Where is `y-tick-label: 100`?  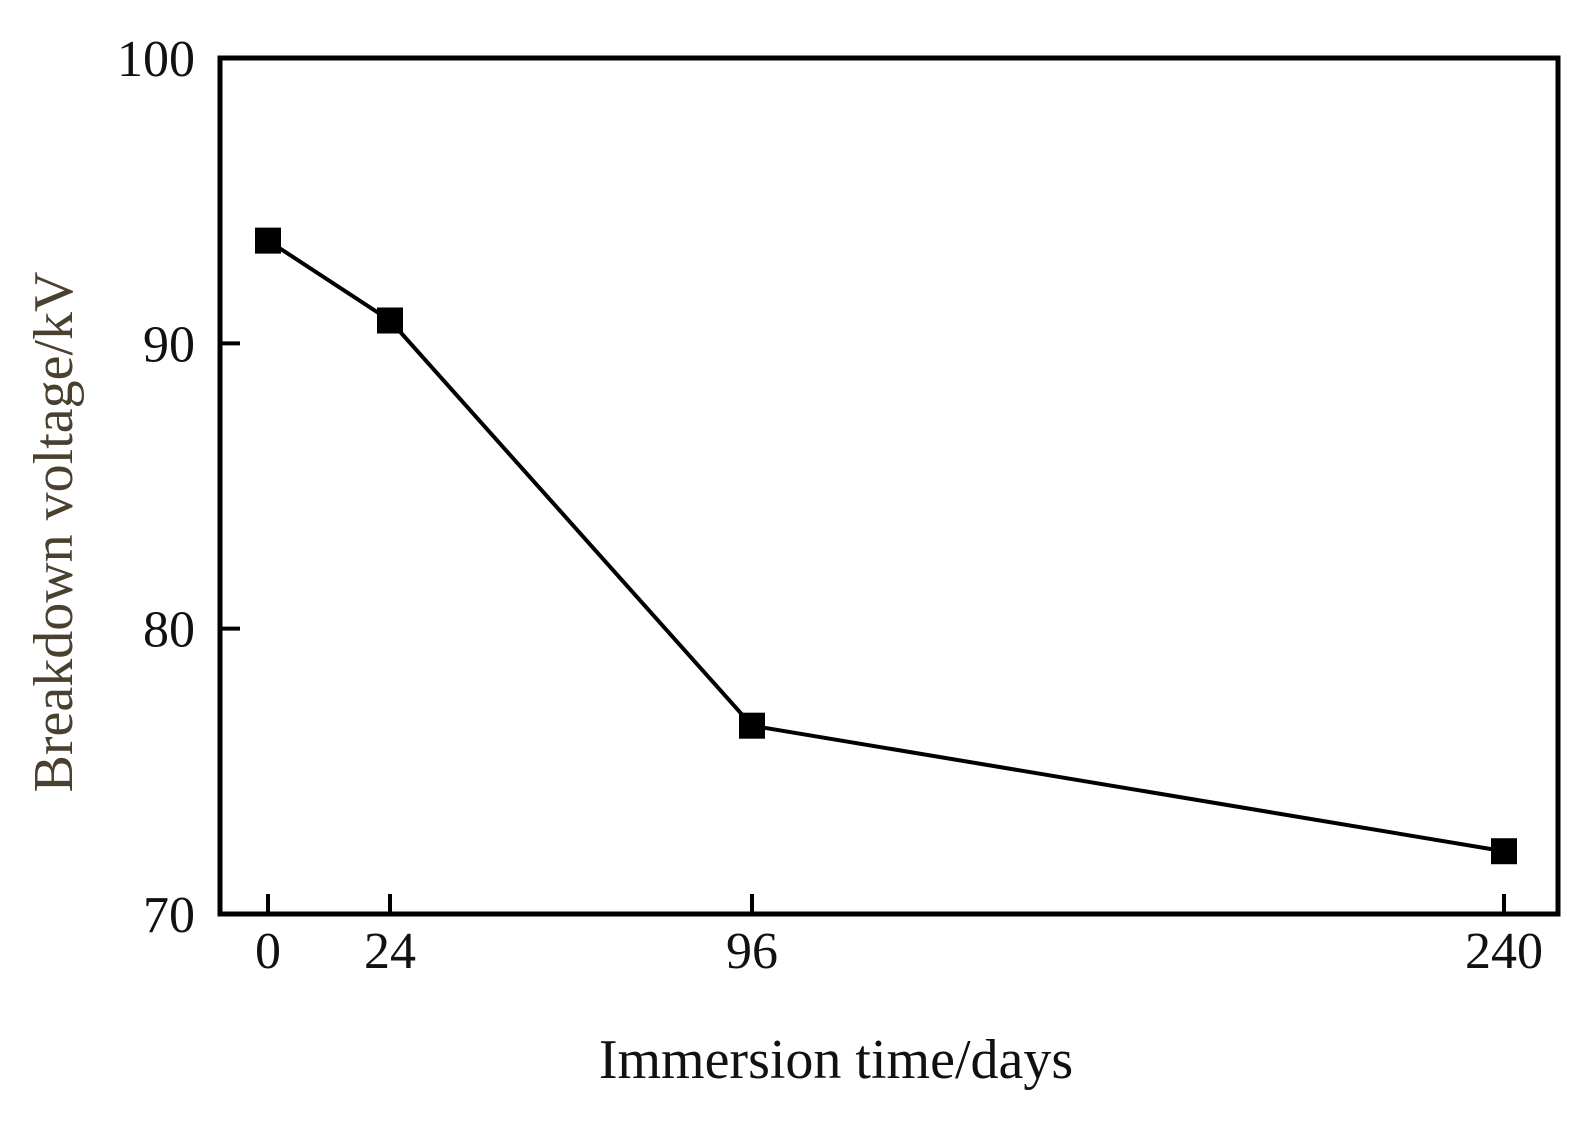
y-tick-label: 100 is located at coordinates (156, 59).